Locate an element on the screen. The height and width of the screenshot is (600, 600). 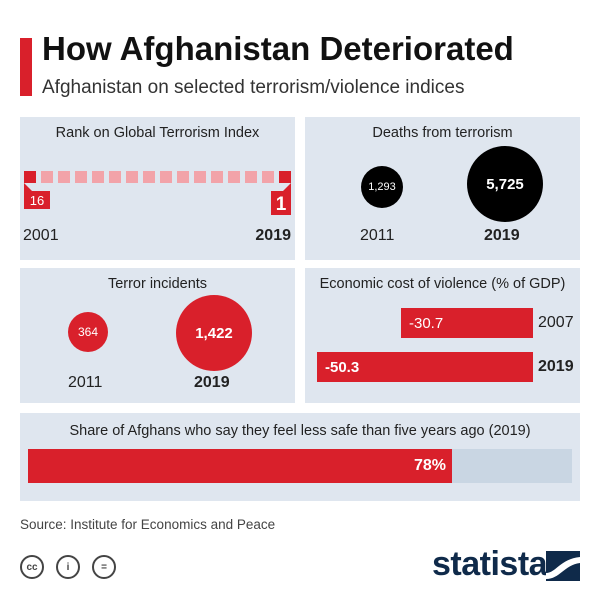
deaths-2019-bubble: 5,725 is located at coordinates (505, 184).